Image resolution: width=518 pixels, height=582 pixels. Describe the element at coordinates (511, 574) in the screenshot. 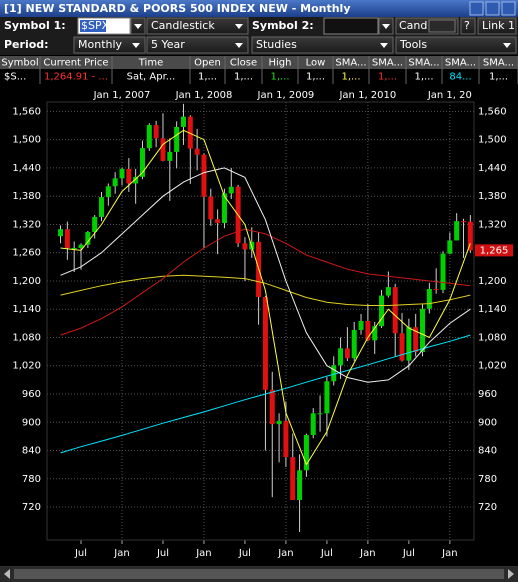

I see `scroll-right` at that location.